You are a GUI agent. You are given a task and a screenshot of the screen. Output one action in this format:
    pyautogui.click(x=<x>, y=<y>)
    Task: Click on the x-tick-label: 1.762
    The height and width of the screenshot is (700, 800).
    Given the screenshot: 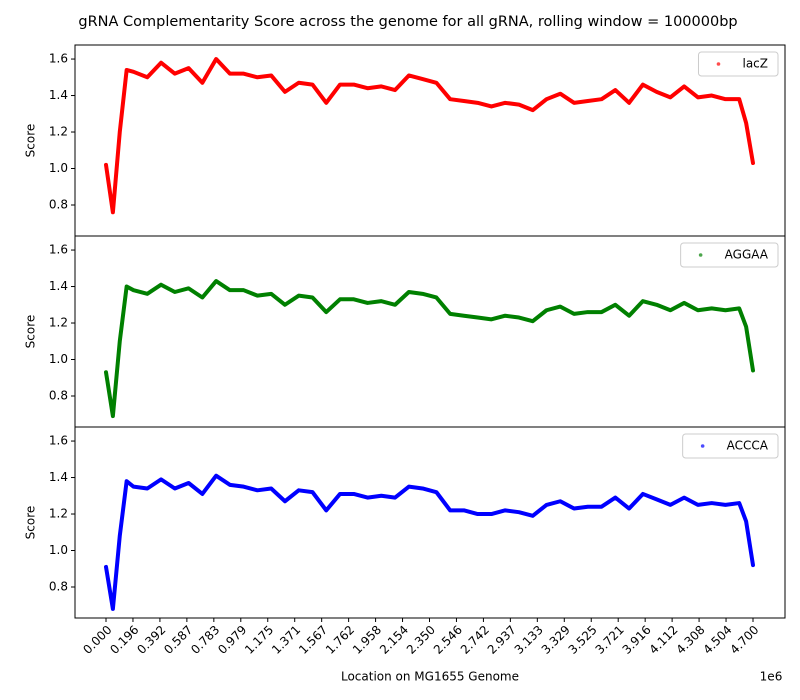 What is the action you would take?
    pyautogui.click(x=340, y=640)
    